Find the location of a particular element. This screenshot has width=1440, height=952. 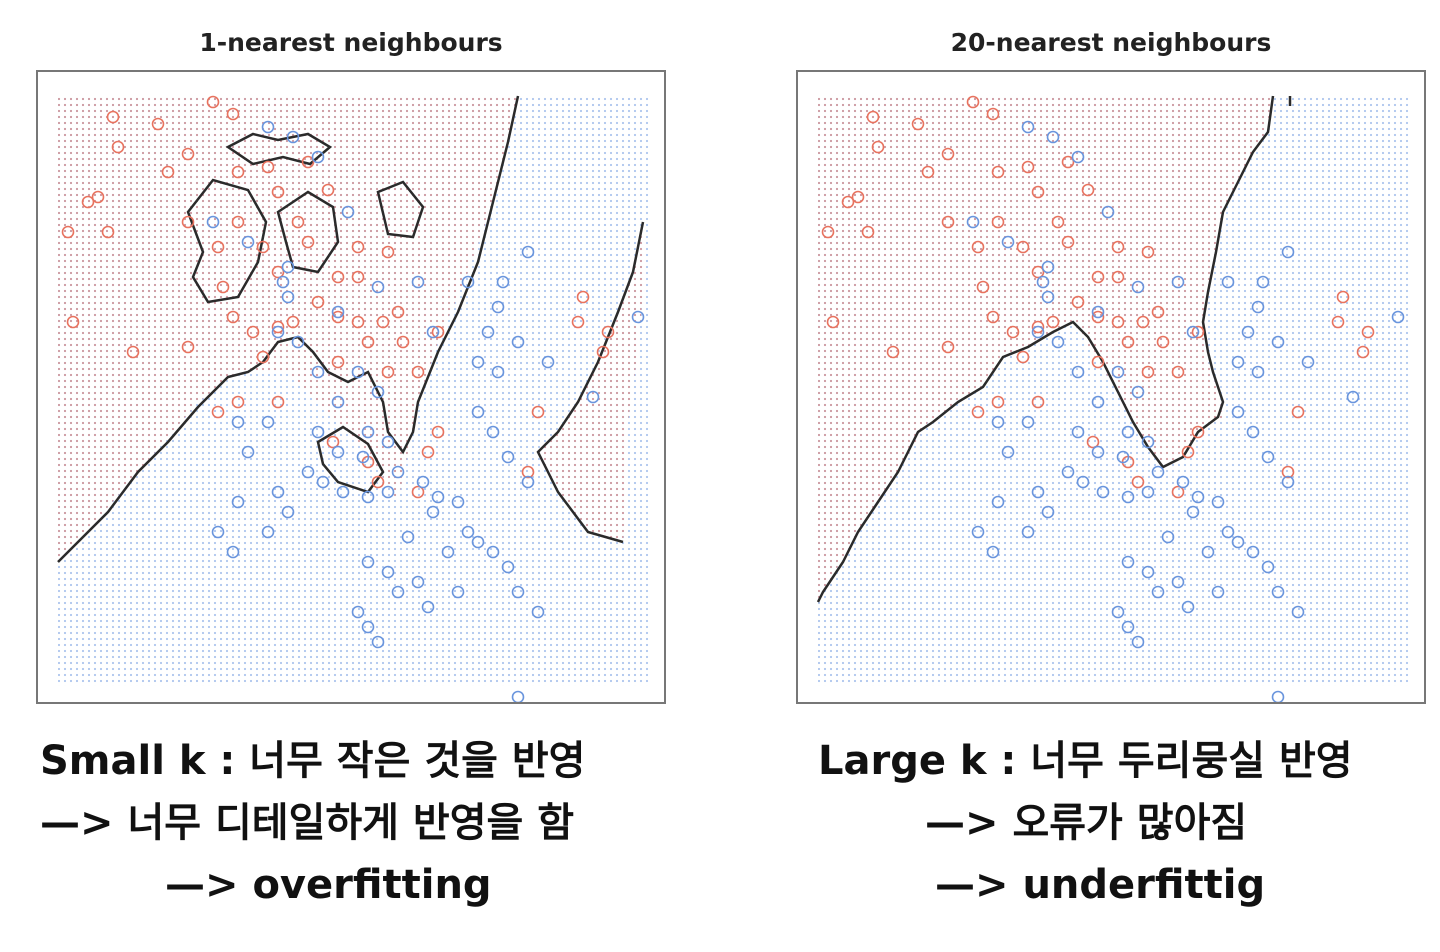

caption-line-small-k: Small k : 너무 작은 것을 반영 is located at coordinates (313, 761).